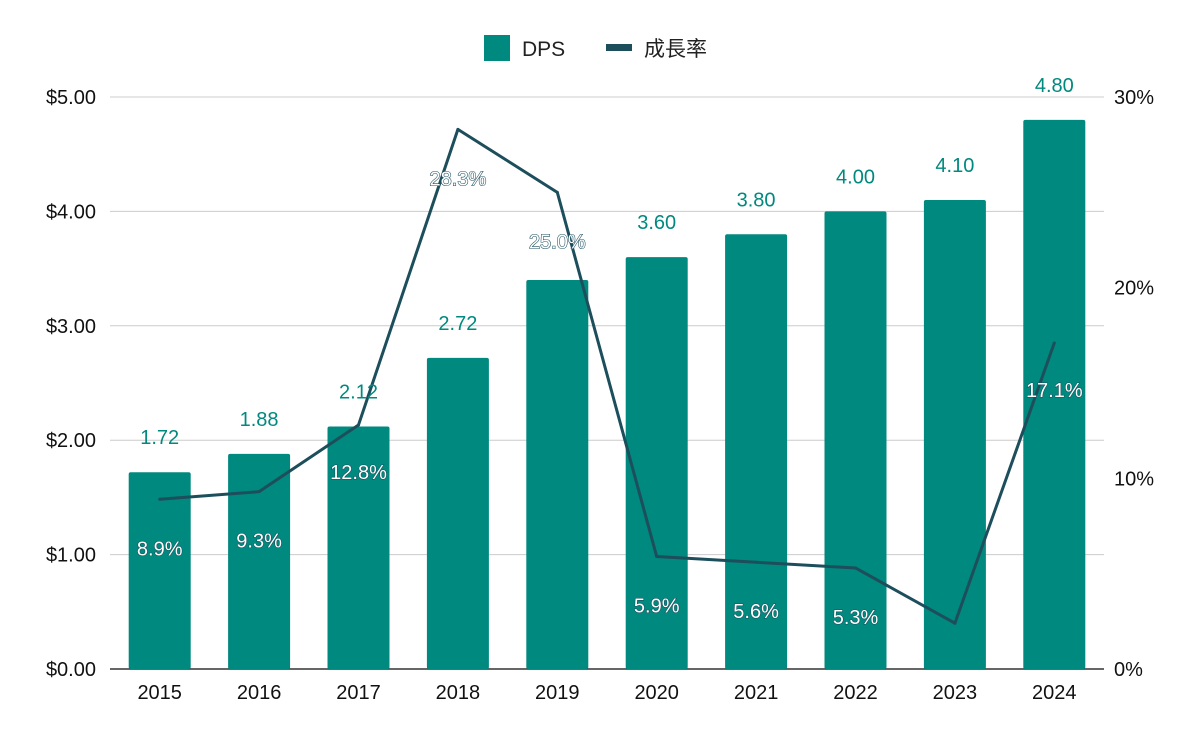  Describe the element at coordinates (259, 420) in the screenshot. I see `dps-bar-label: 1.88` at that location.